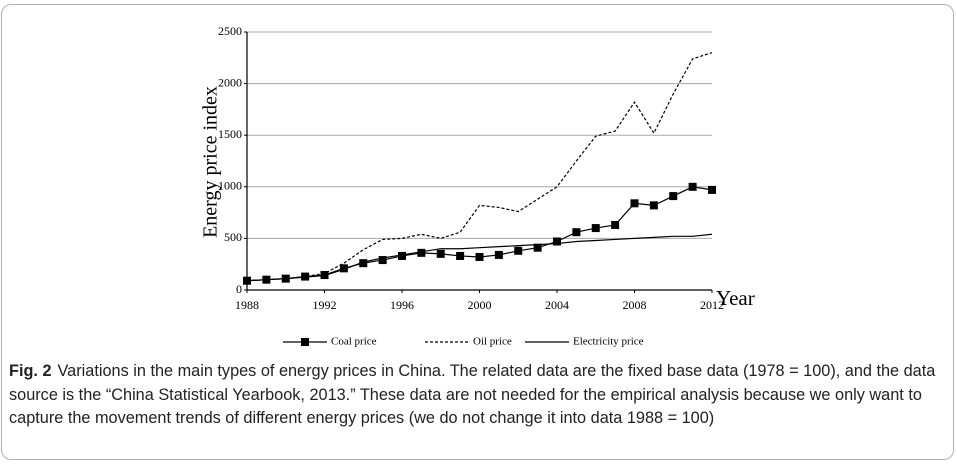 Image resolution: width=957 pixels, height=469 pixels. Describe the element at coordinates (247, 305) in the screenshot. I see `x-tick-label: 1988` at that location.